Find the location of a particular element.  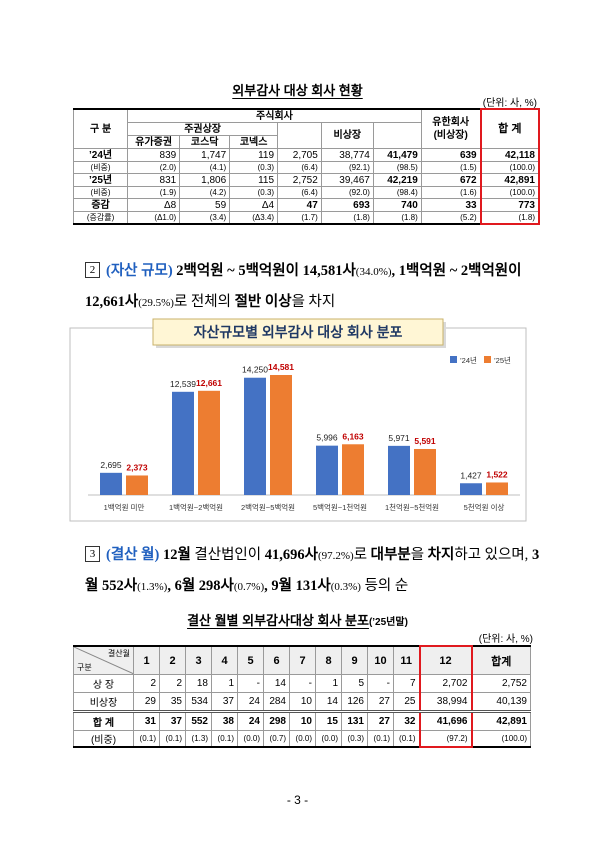

x-tick-label: 1천억원~5천억원 is located at coordinates (412, 507).